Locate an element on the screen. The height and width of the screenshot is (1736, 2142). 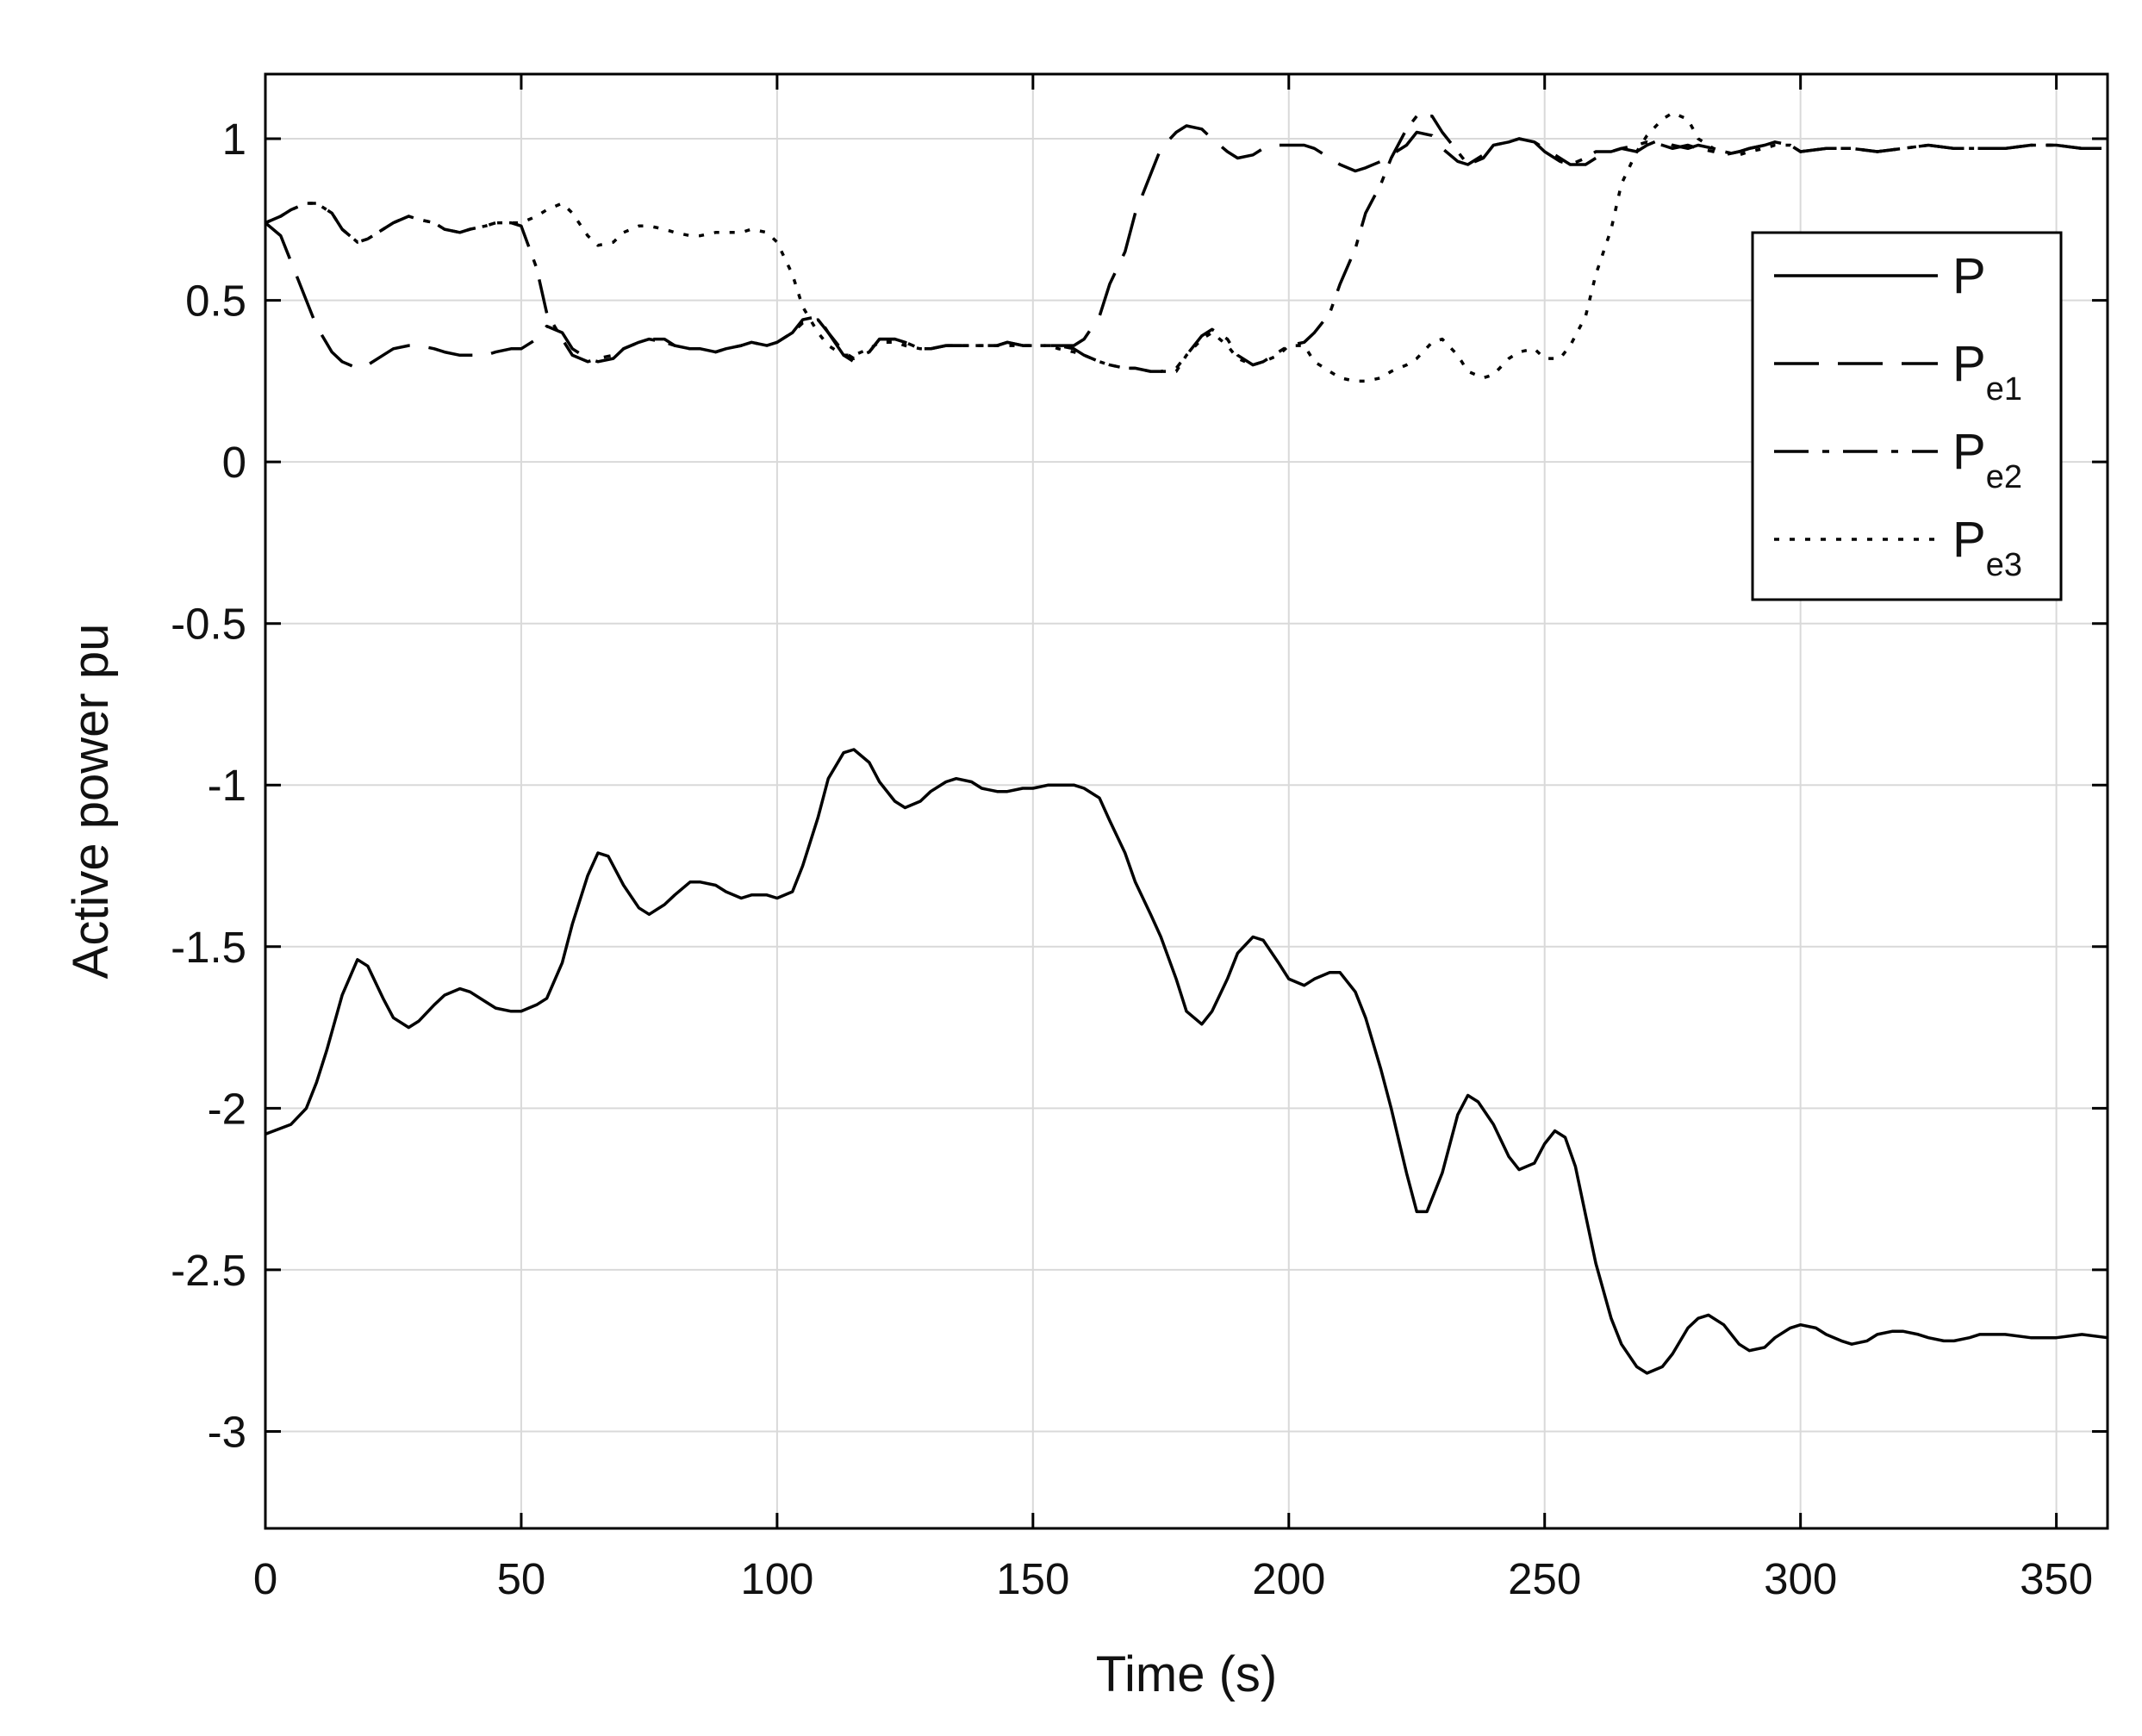
x-axis-label: Time (s) is located at coordinates (1187, 1674).